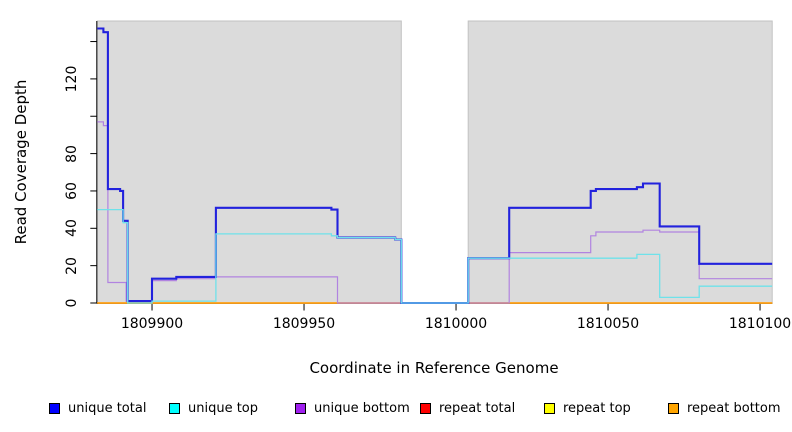 This screenshot has height=432, width=792. I want to click on x-axis-title: Coordinate in Reference Genome, so click(434, 368).